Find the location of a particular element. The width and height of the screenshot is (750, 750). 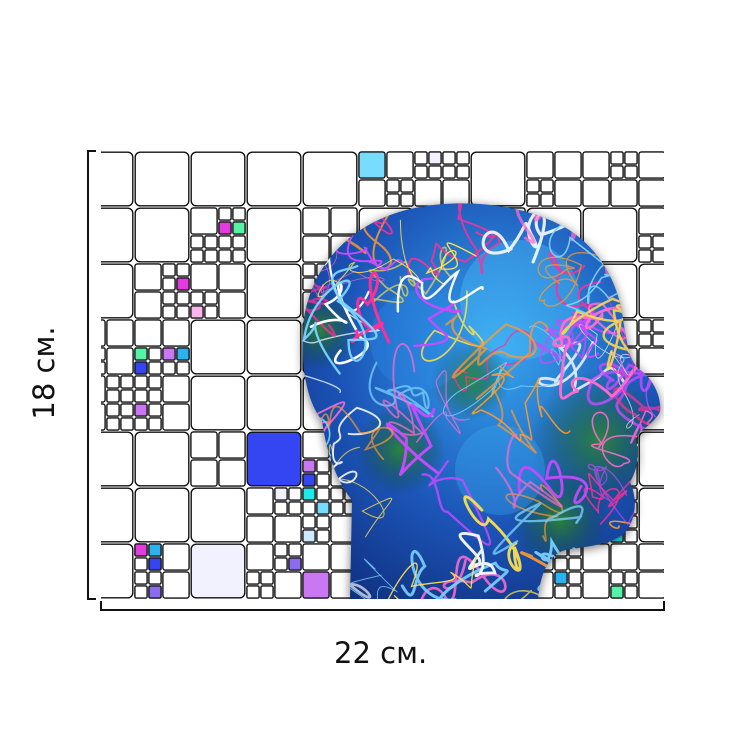

height-ruler is located at coordinates (91, 375).